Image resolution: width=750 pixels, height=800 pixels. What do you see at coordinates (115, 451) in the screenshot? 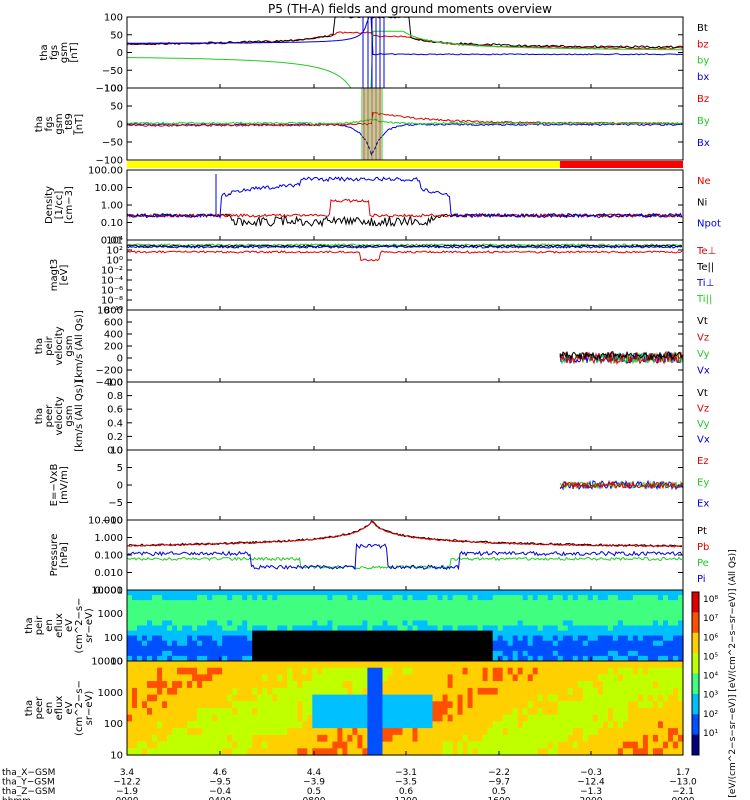
I see `panel-5-ytick: 0.0` at bounding box center [115, 451].